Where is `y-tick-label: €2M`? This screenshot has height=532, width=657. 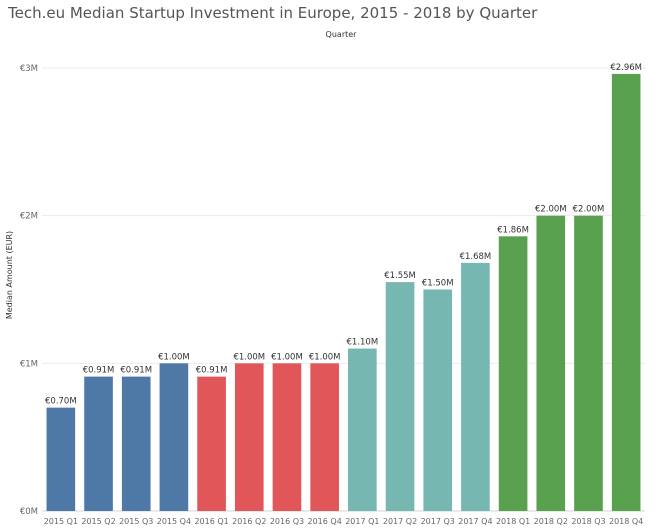
y-tick-label: €2M is located at coordinates (29, 217).